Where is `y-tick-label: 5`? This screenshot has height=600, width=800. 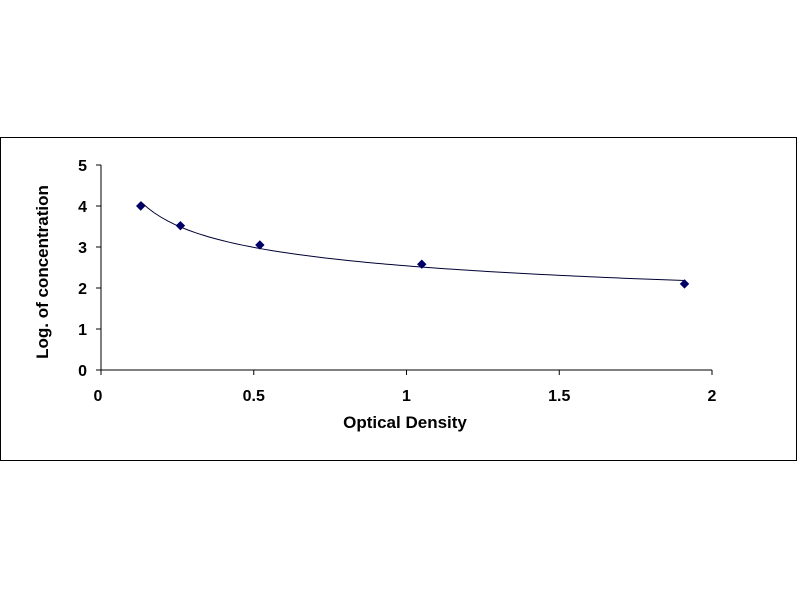
y-tick-label: 5 is located at coordinates (82, 166).